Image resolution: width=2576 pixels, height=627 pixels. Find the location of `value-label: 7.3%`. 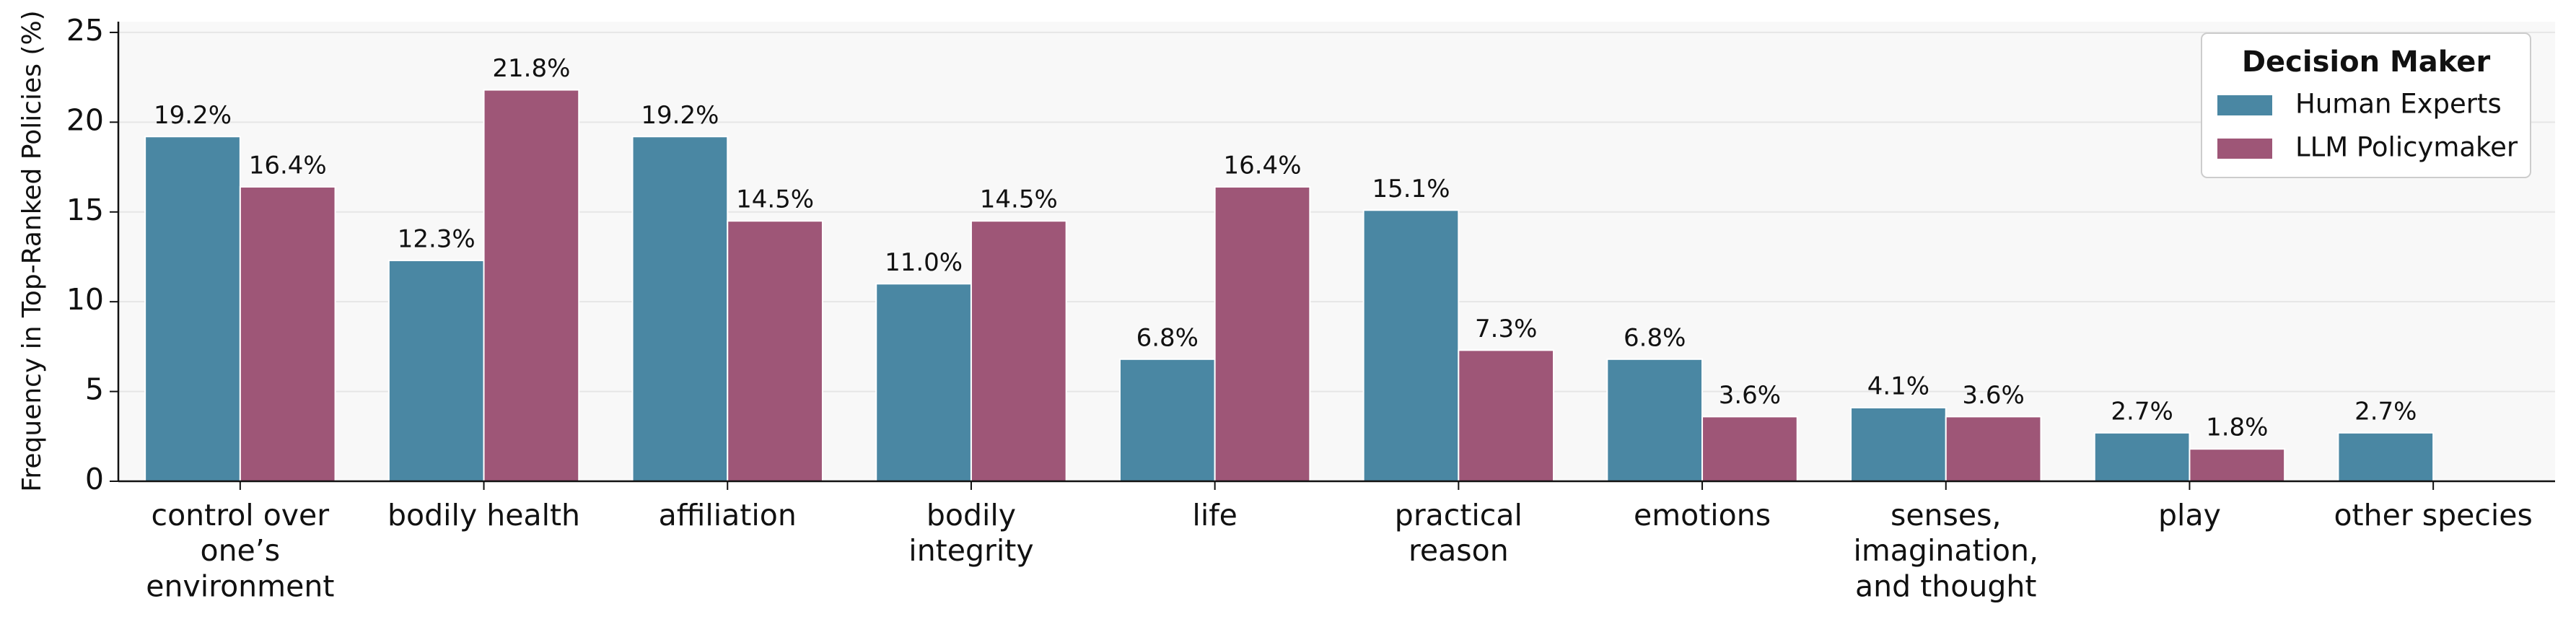

value-label: 7.3% is located at coordinates (1506, 329).